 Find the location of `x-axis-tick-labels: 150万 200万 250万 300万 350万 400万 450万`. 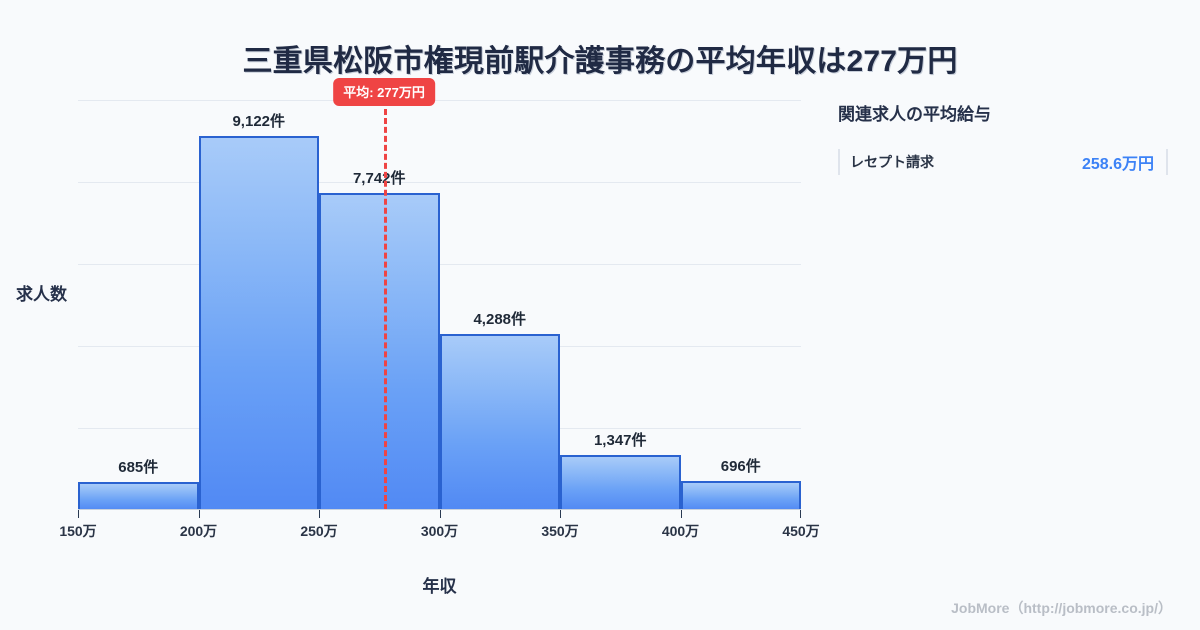

x-axis-tick-labels: 150万 200万 250万 300万 350万 400万 450万 is located at coordinates (439, 532).